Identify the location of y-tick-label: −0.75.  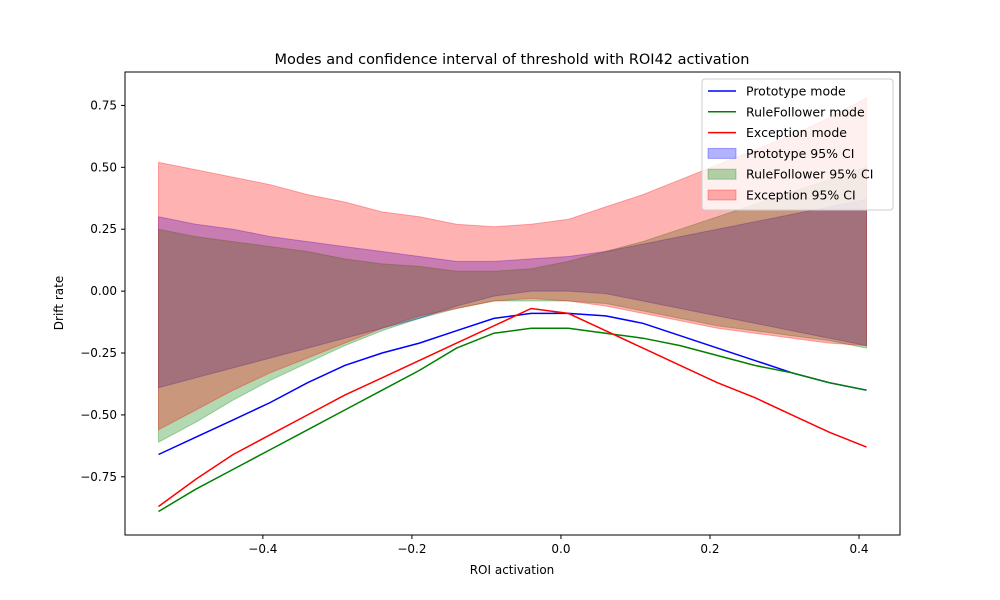
(98, 477).